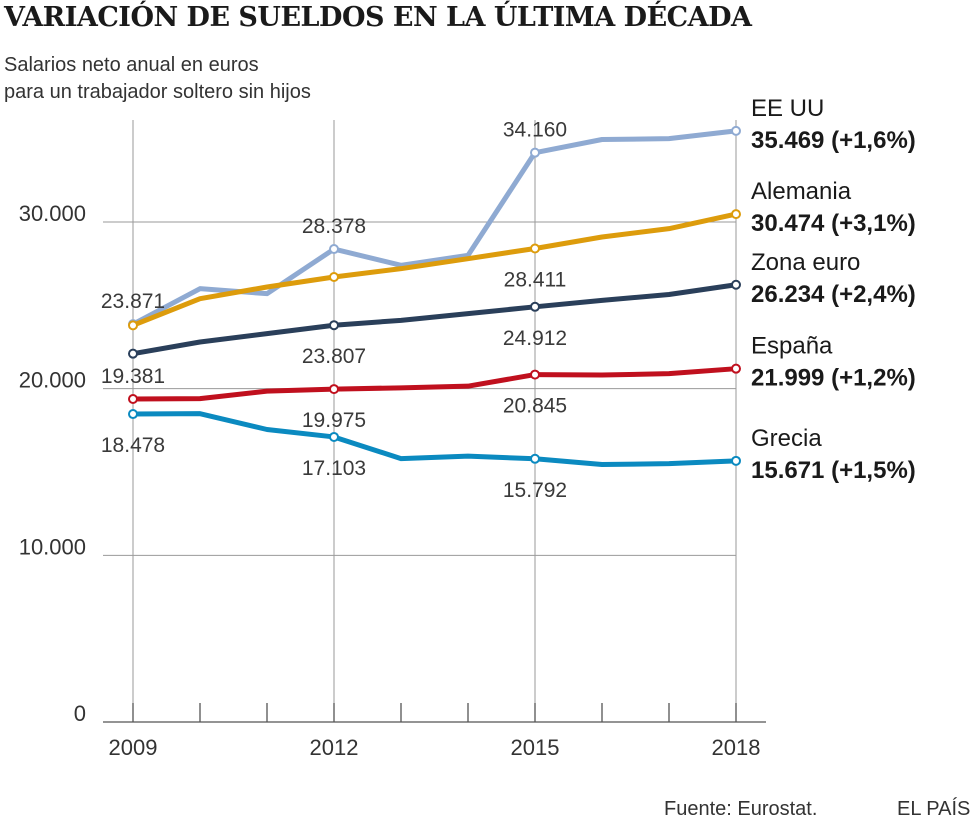 Image resolution: width=980 pixels, height=839 pixels. What do you see at coordinates (535, 406) in the screenshot?
I see `data-label-espana: 20.845` at bounding box center [535, 406].